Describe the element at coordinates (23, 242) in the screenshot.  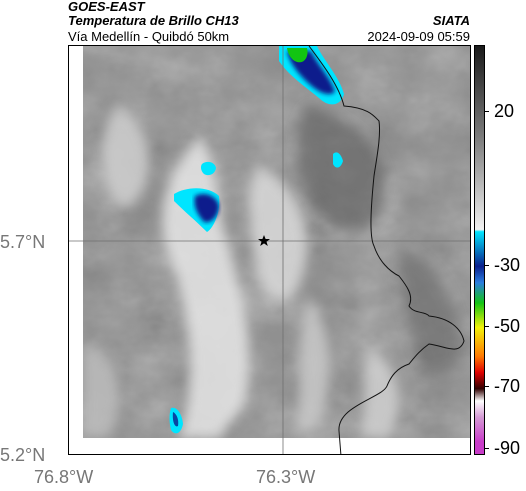
I see `lat-label-5-7: 5.7°N` at that location.